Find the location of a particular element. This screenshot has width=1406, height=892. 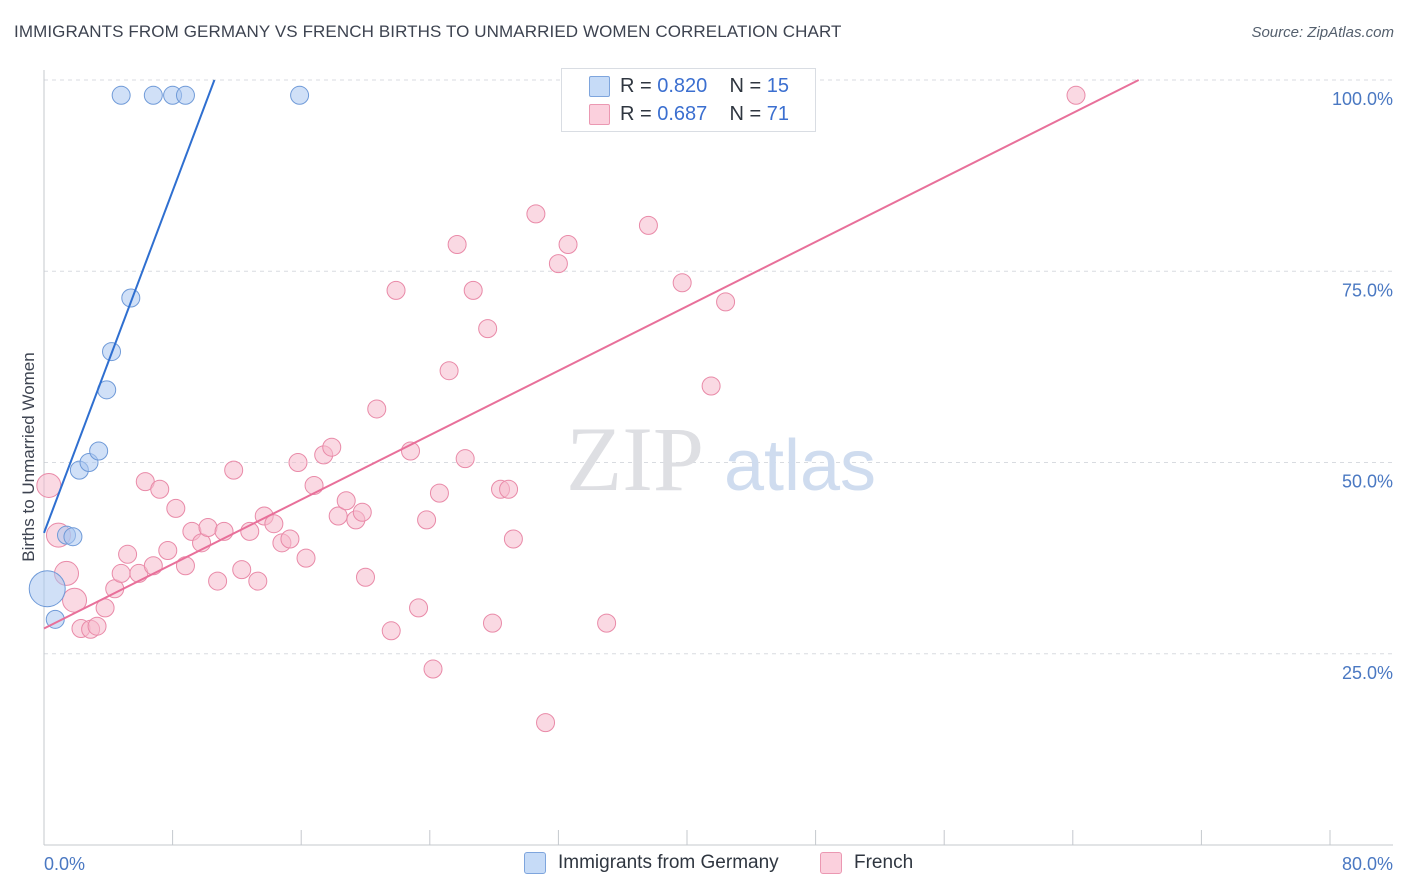

legend-label-french: French is located at coordinates (884, 862).